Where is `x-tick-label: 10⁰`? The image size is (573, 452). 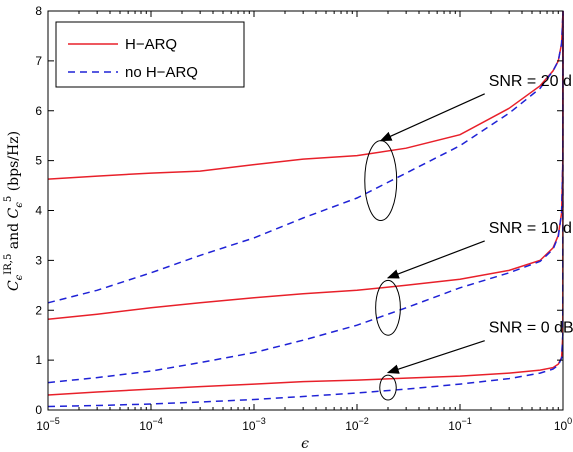 x-tick-label: 10⁰ is located at coordinates (563, 424).